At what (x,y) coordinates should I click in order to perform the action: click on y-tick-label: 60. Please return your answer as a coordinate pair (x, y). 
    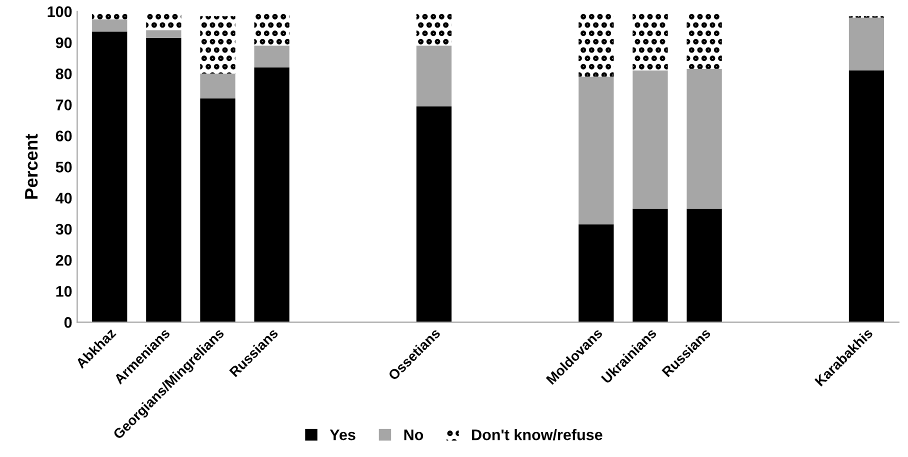
    Looking at the image, I should click on (64, 136).